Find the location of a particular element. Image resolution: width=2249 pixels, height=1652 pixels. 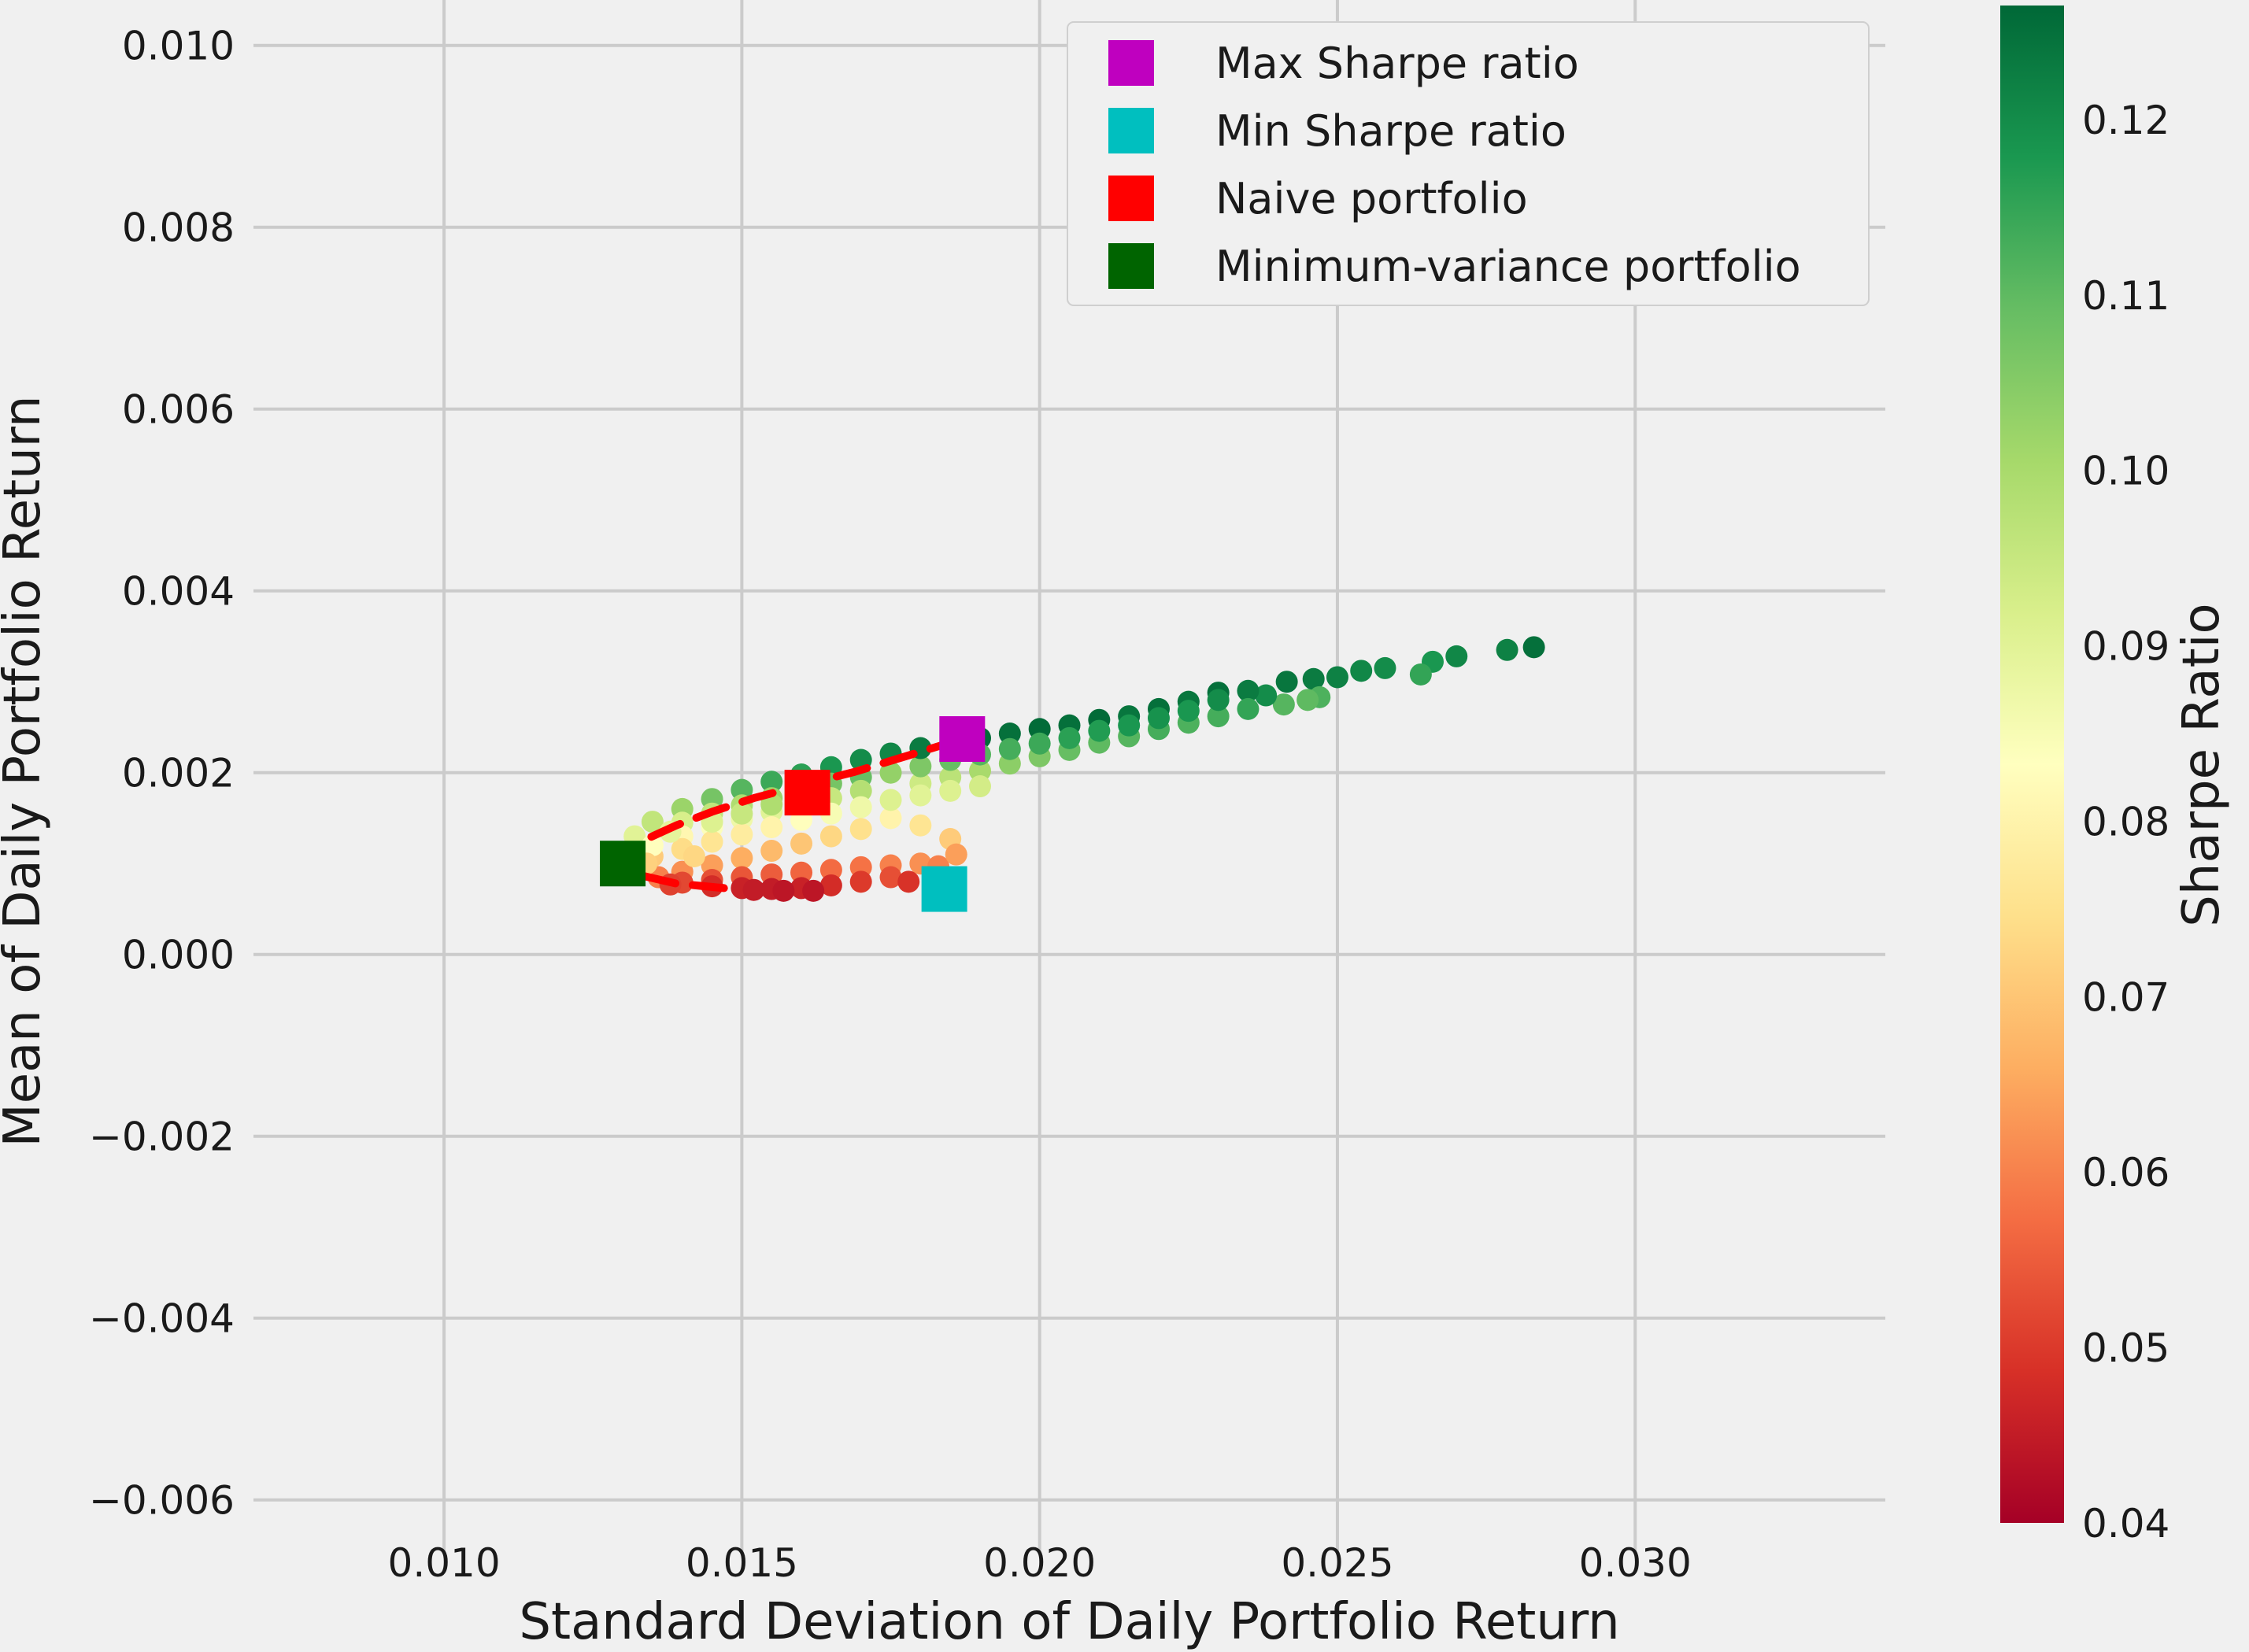

x-tick-label: 0.025 is located at coordinates (1337, 1563).